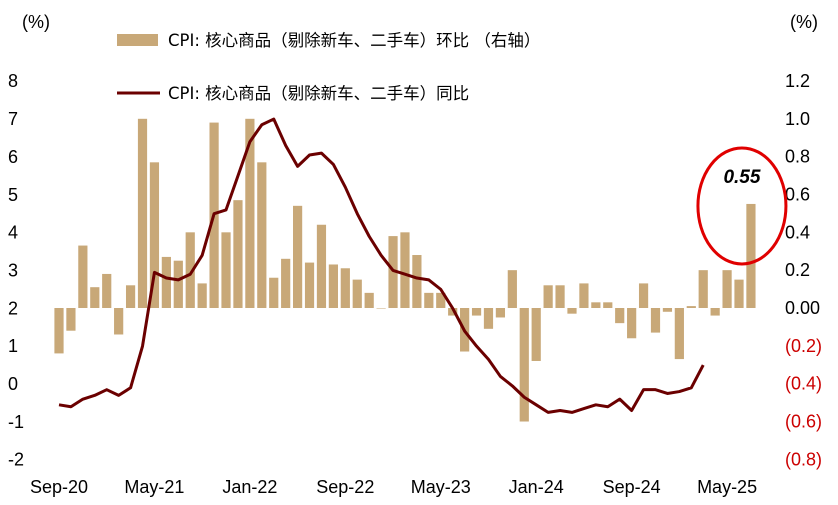  Describe the element at coordinates (797, 194) in the screenshot. I see `y-right-tick-label: 0.6` at that location.